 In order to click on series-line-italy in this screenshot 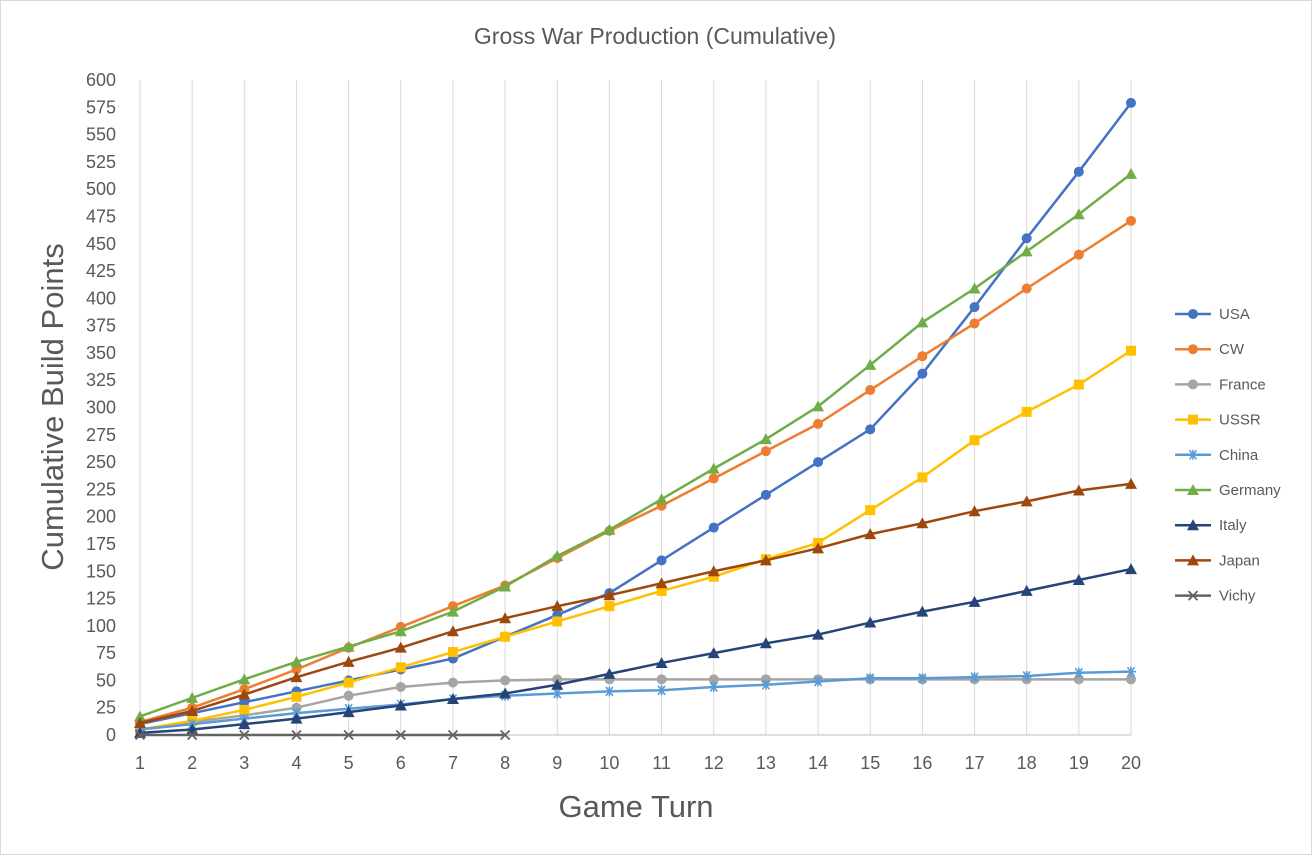, I will do `click(635, 651)`.